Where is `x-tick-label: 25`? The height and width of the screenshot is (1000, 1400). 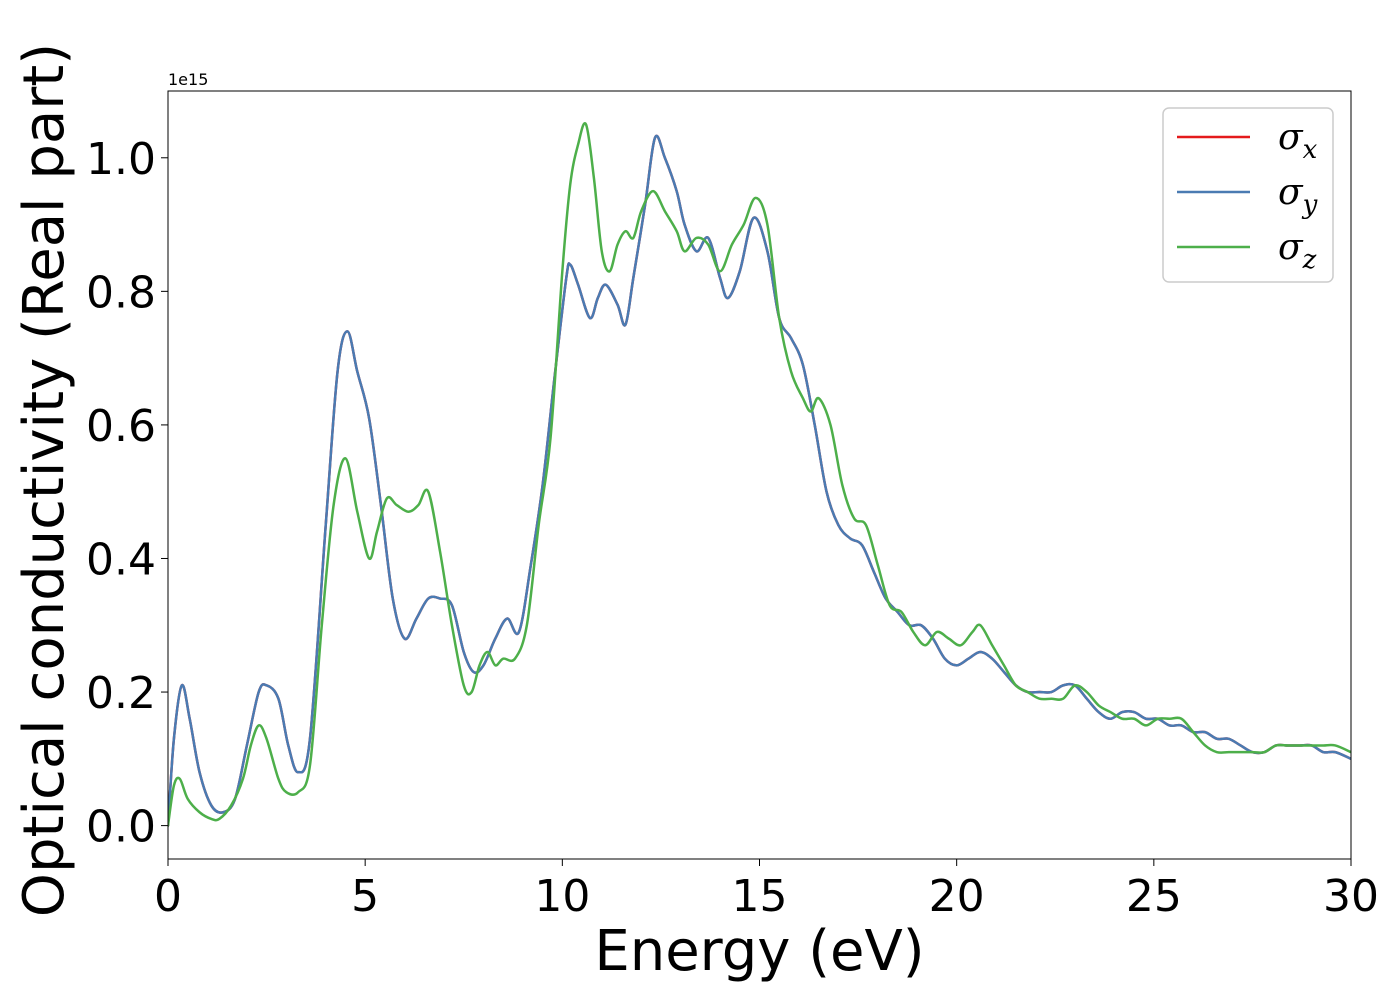
x-tick-label: 25 is located at coordinates (1154, 896).